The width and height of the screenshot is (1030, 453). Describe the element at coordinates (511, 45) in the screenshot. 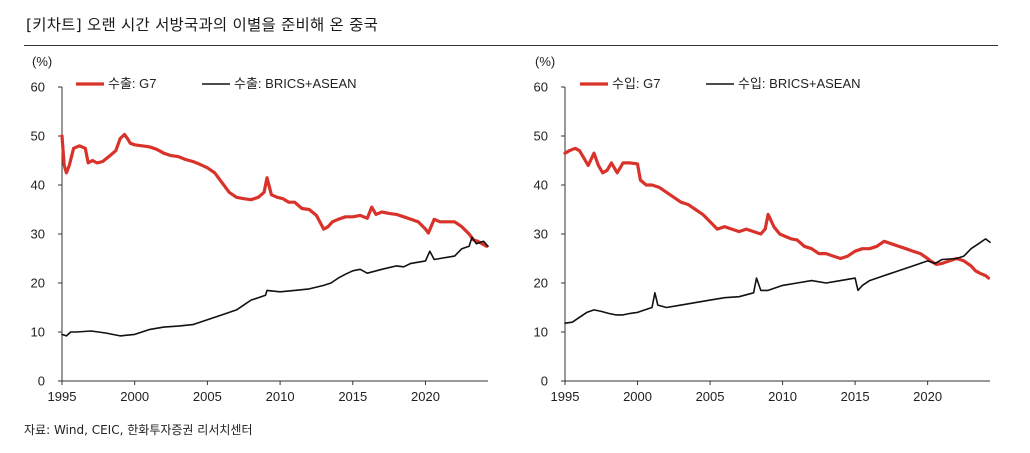

I see `title-rule` at that location.